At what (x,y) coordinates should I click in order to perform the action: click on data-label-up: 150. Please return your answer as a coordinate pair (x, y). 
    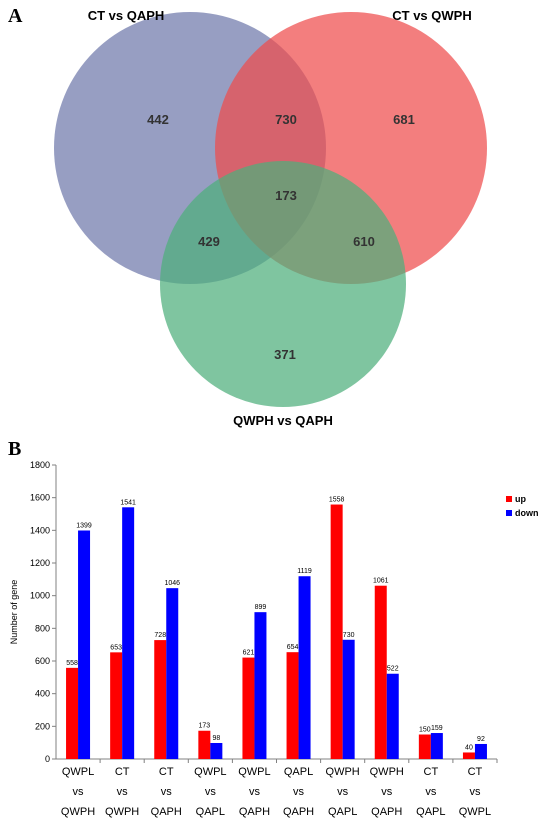
    Looking at the image, I should click on (425, 730).